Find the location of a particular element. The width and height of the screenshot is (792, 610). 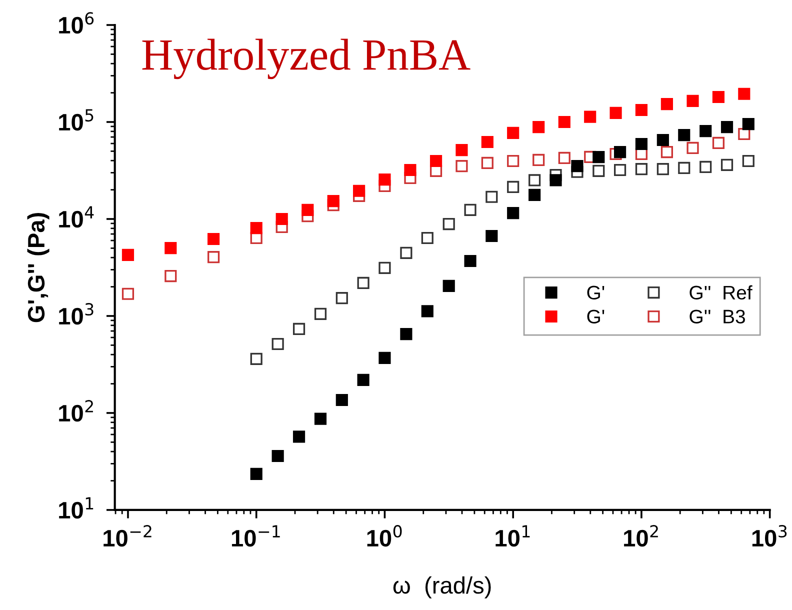

x-tick-label: 10$^{2}$ is located at coordinates (641, 536).